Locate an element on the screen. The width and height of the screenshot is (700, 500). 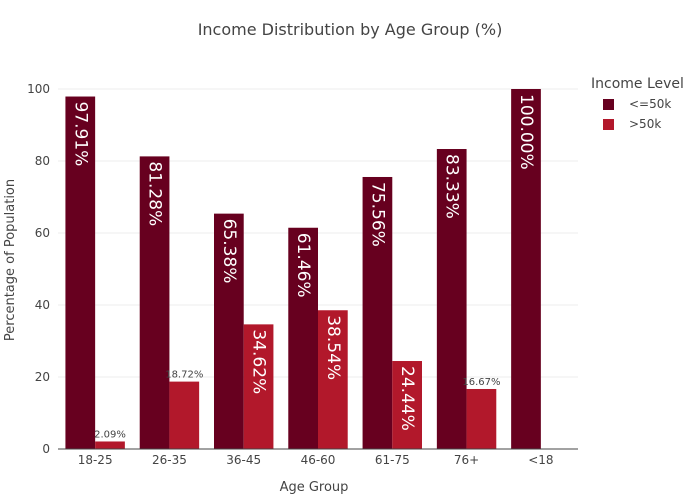
x-axis-title: Age Group is located at coordinates (314, 487).